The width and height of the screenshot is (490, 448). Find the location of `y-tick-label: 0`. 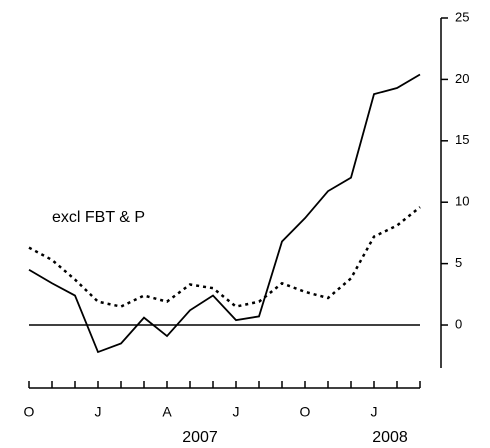

y-tick-label: 0 is located at coordinates (458, 323).